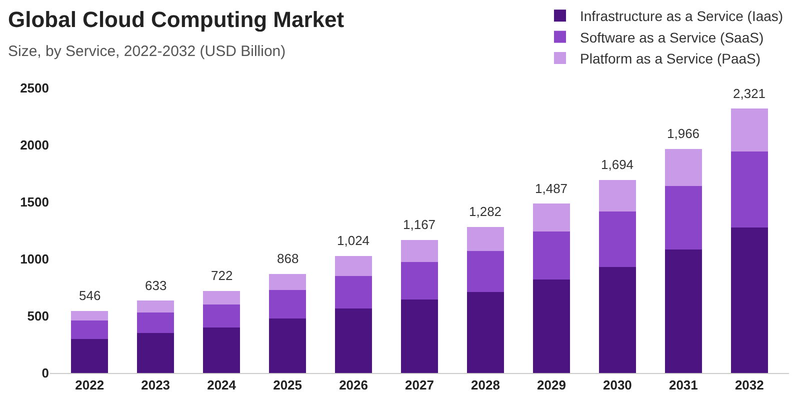  What do you see at coordinates (682, 16) in the screenshot?
I see `legend-label: Infrastructure as a Service (Iaas)` at bounding box center [682, 16].